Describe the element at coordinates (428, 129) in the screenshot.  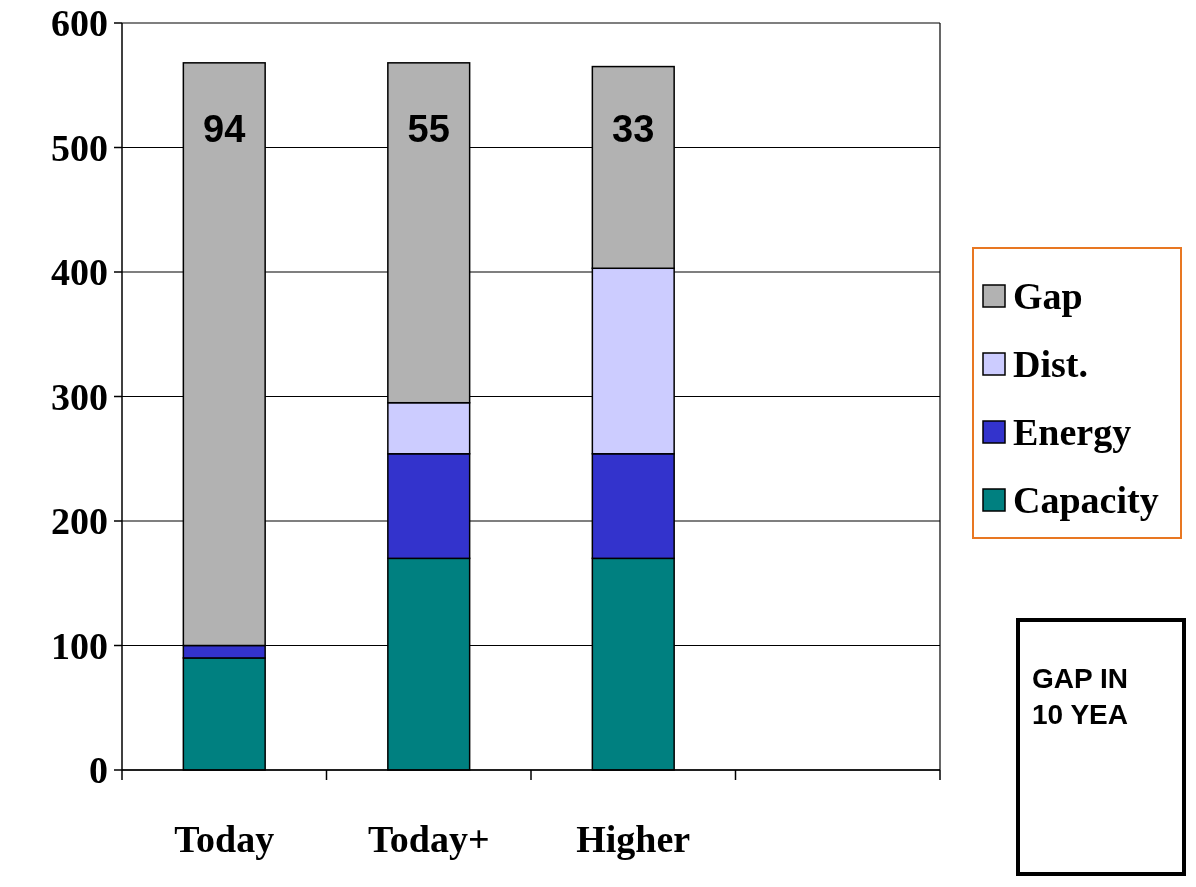
I see `annotation: 55` at that location.